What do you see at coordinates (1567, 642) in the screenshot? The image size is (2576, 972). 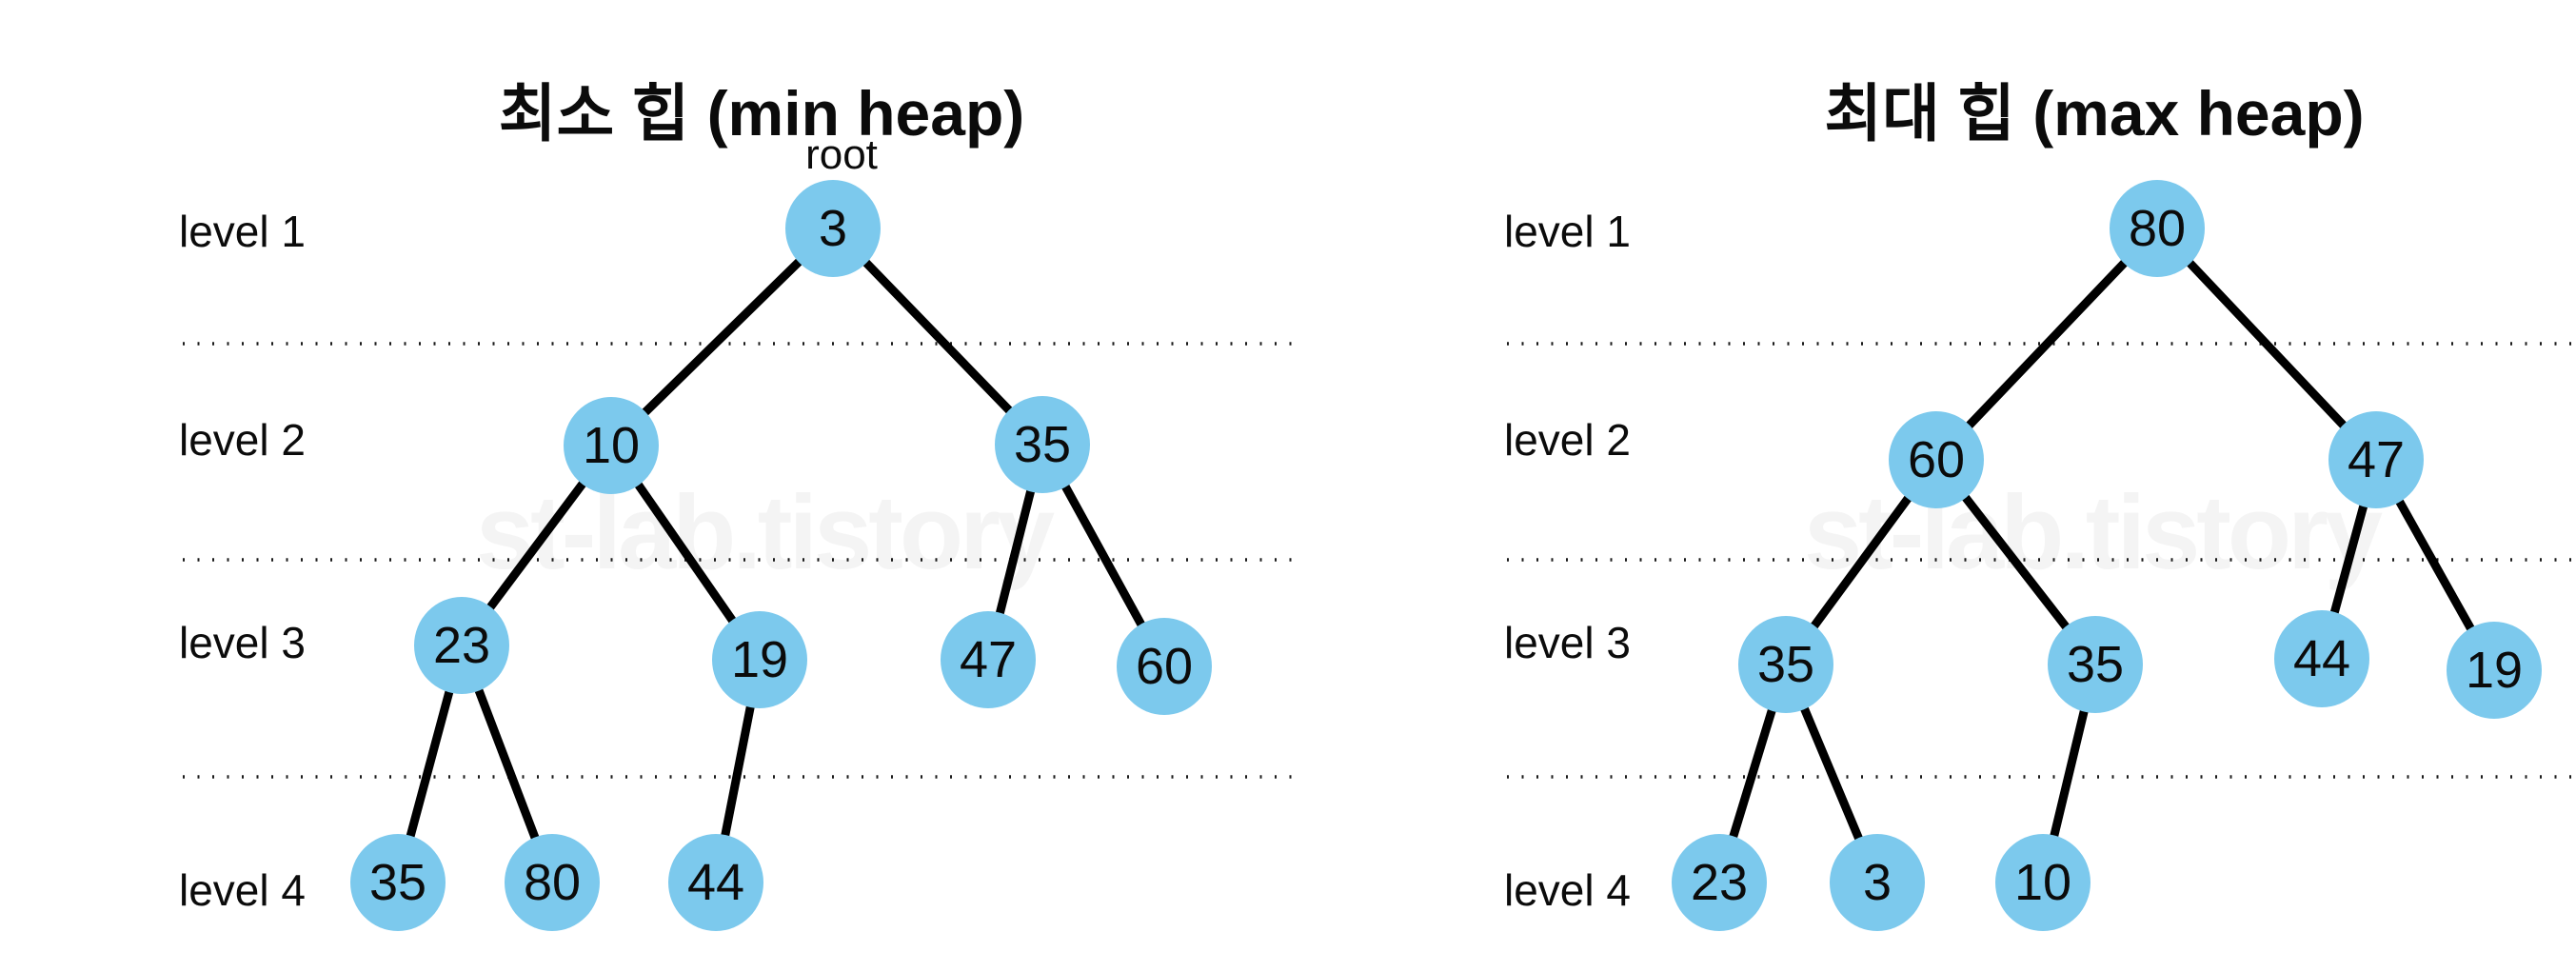 I see `max-level-3-label: level 3` at bounding box center [1567, 642].